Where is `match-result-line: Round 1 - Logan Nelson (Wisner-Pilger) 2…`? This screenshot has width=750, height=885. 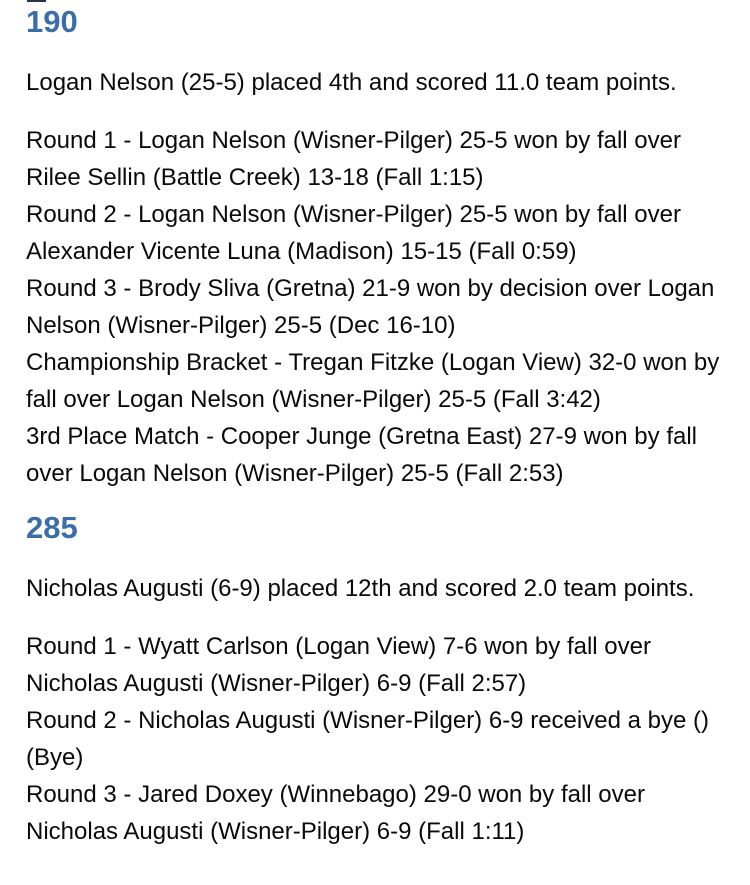 match-result-line: Round 1 - Logan Nelson (Wisner-Pilger) 2… is located at coordinates (353, 140).